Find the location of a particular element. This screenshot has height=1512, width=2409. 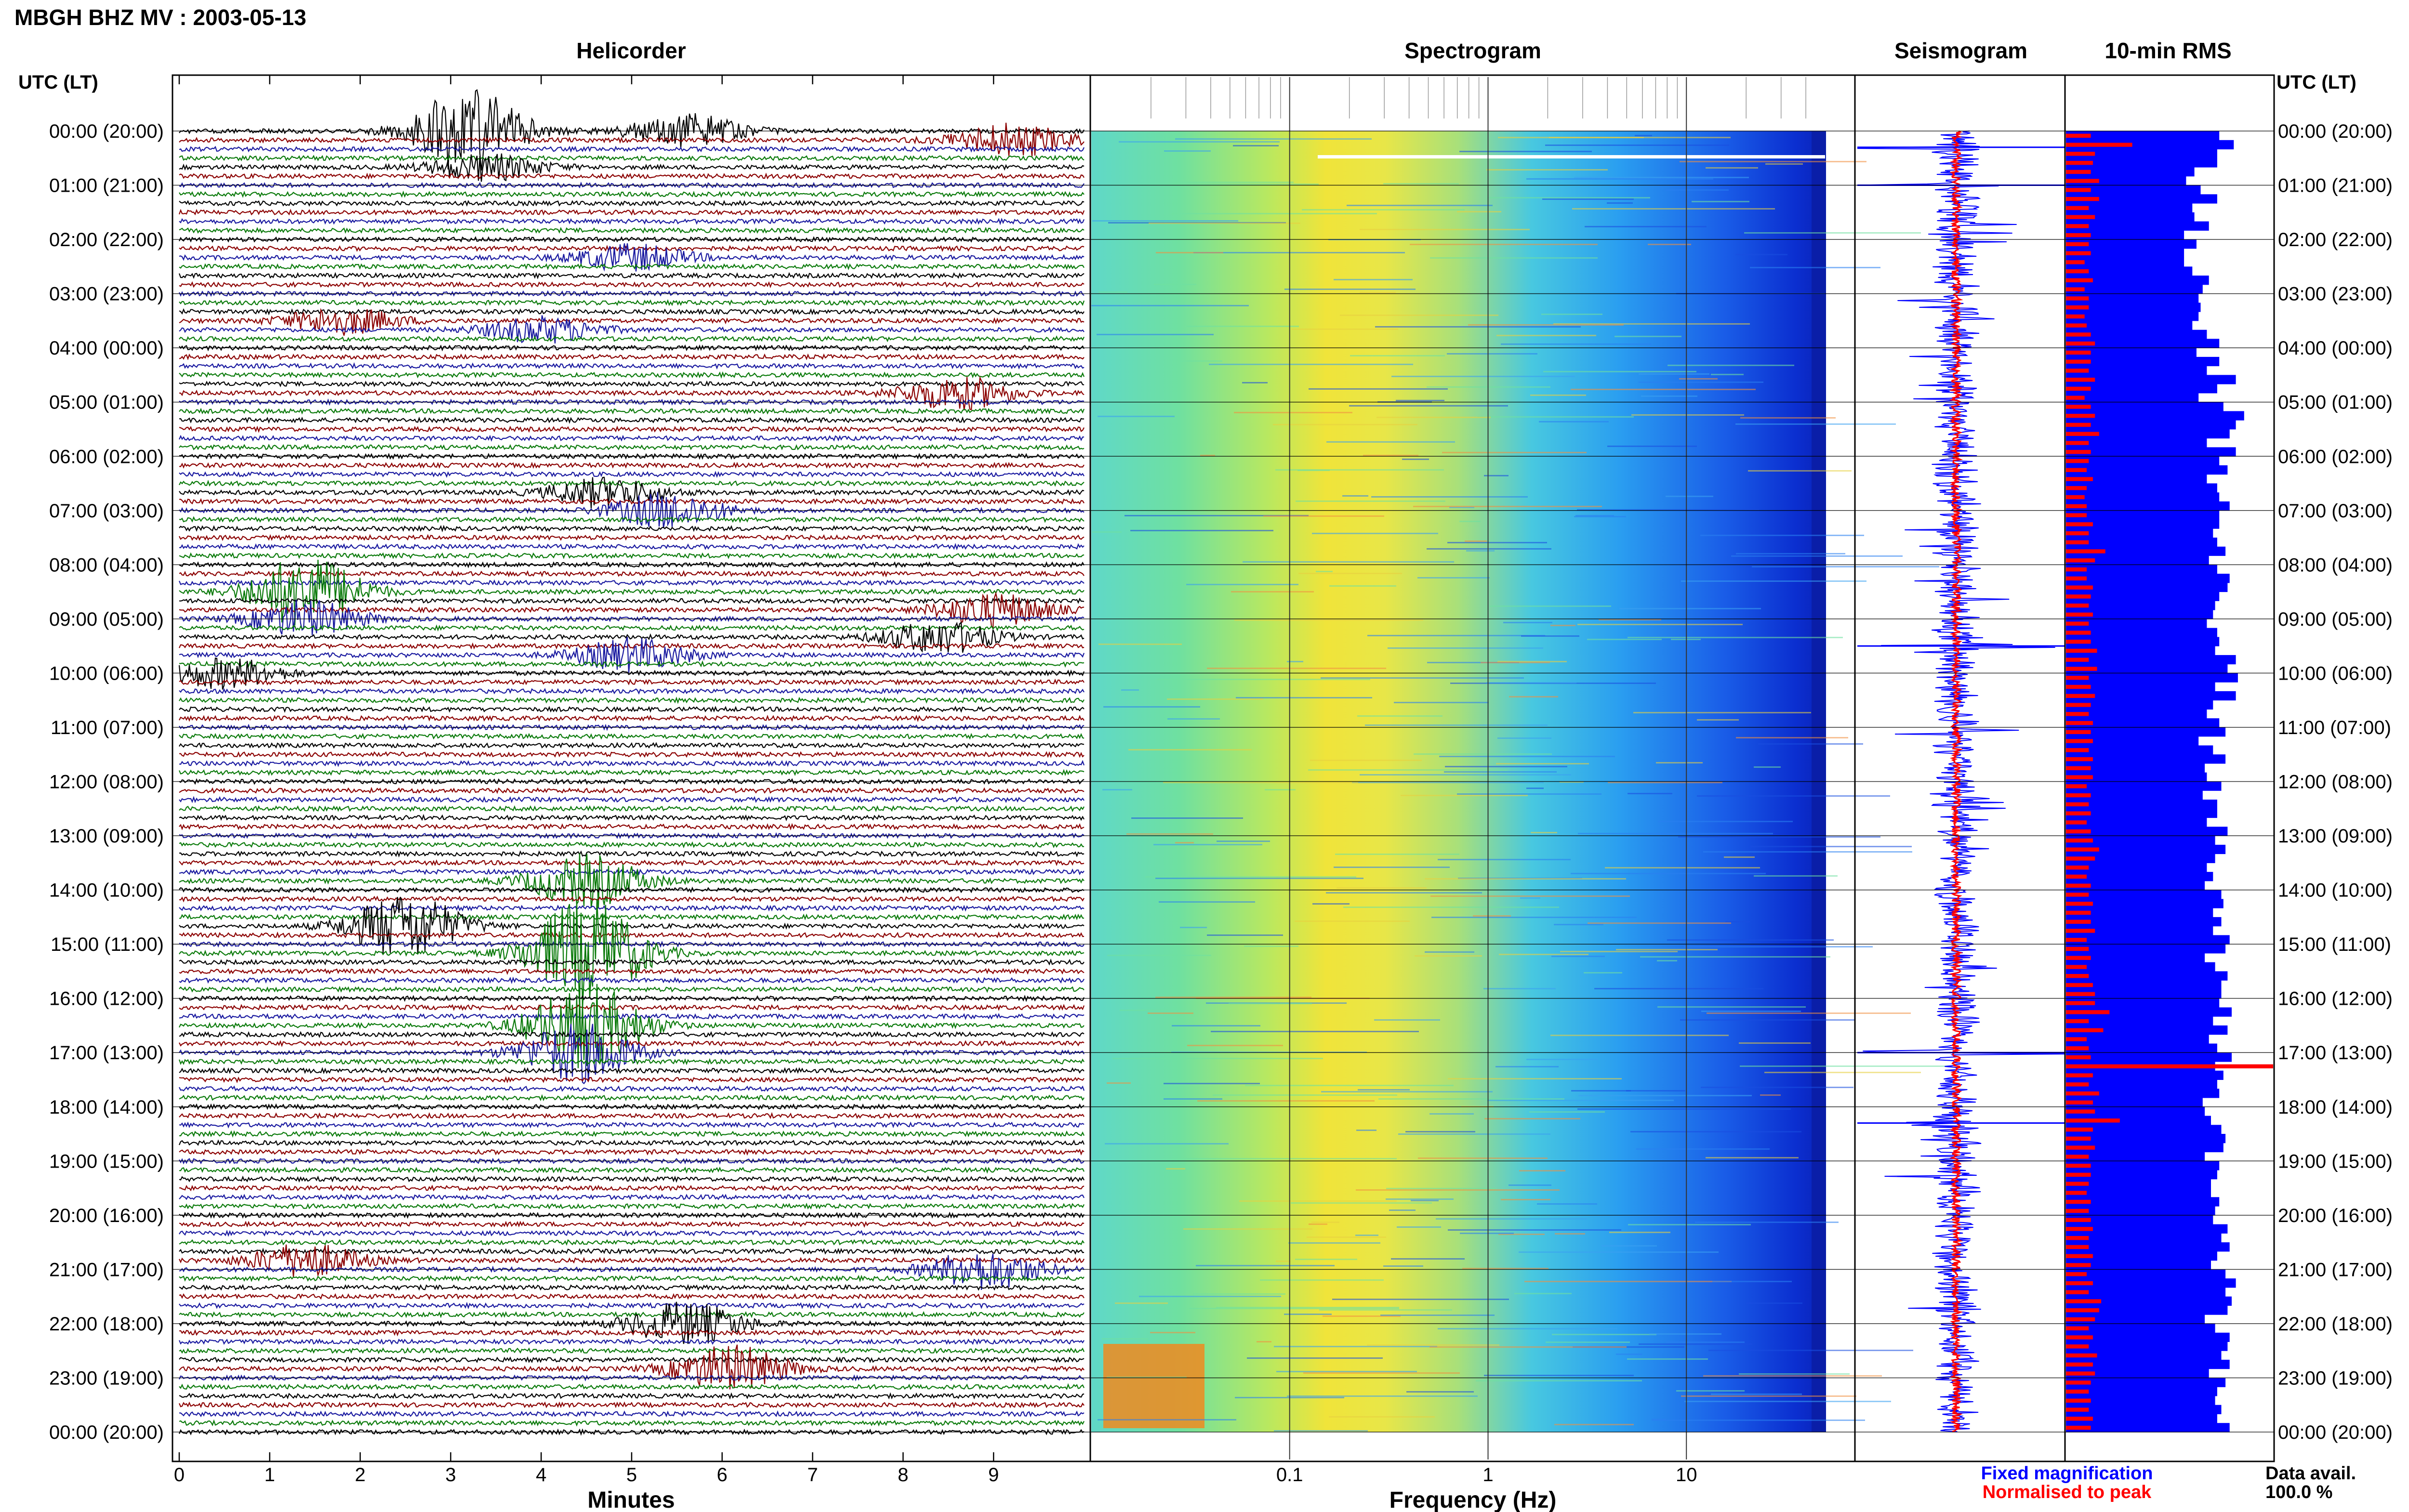

time-label-left: 04:00 (00:00) is located at coordinates (106, 348).